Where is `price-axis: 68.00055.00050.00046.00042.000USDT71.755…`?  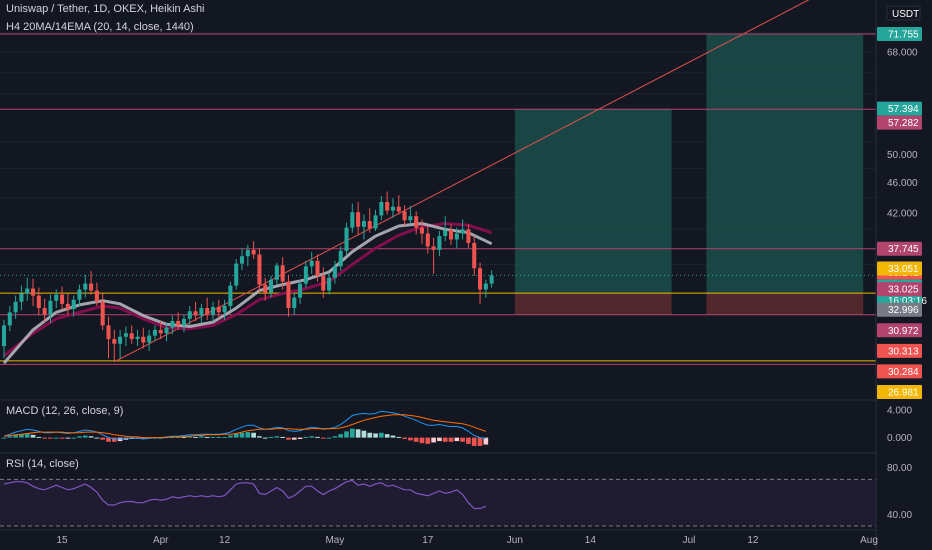
price-axis: 68.00055.00050.00046.00042.000USDT71.755… is located at coordinates (904, 275).